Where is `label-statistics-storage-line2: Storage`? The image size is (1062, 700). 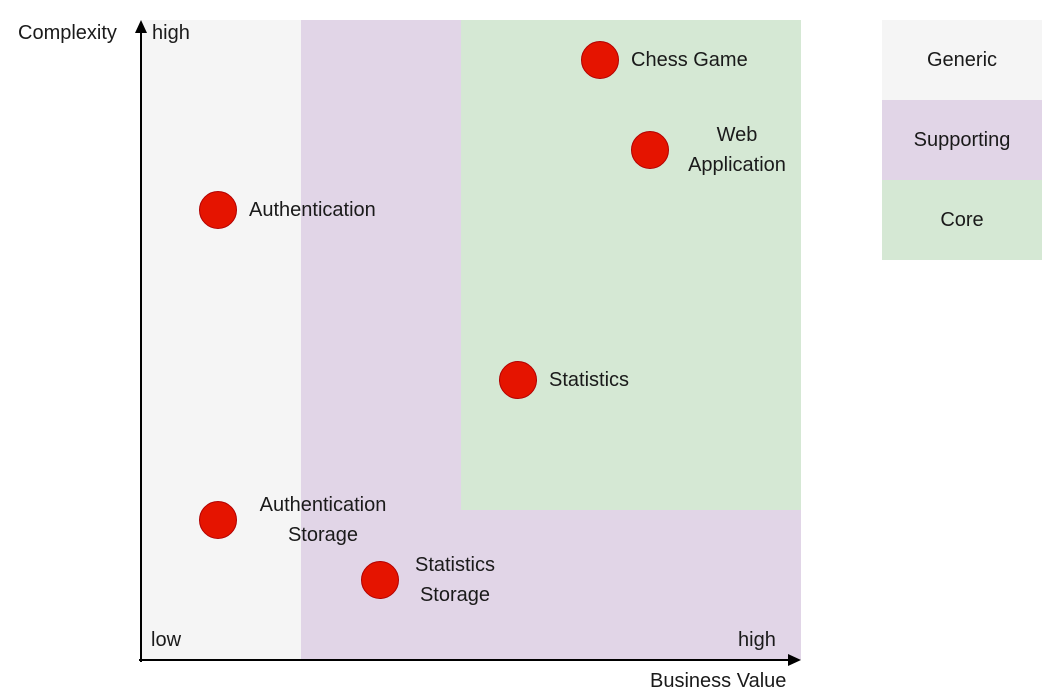 label-statistics-storage-line2: Storage is located at coordinates (455, 595).